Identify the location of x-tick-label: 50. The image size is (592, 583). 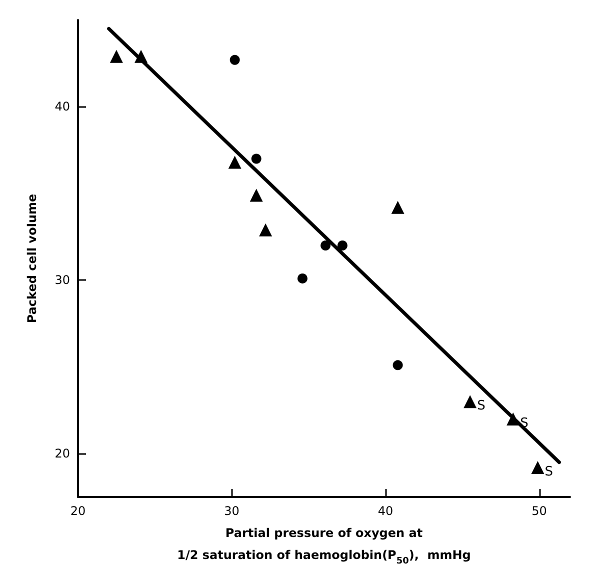
(539, 511).